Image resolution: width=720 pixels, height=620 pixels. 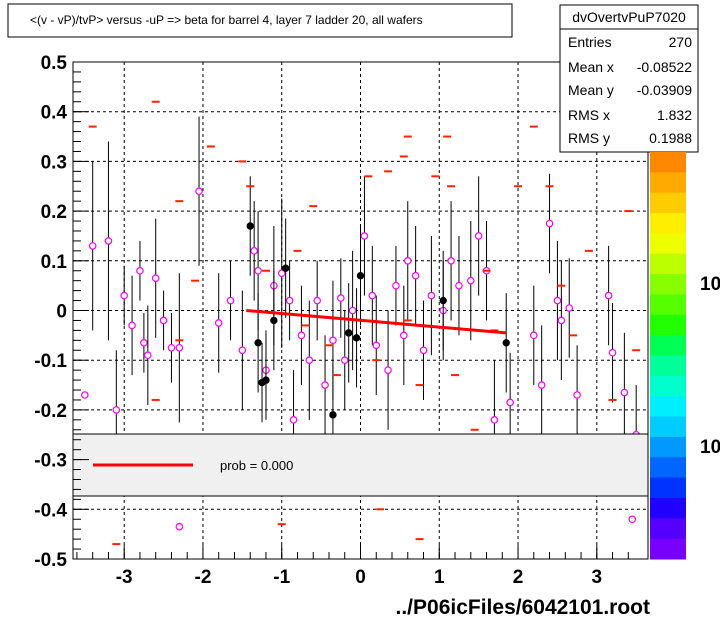 What do you see at coordinates (54, 162) in the screenshot?
I see `y-tick-label-8: 0.3` at bounding box center [54, 162].